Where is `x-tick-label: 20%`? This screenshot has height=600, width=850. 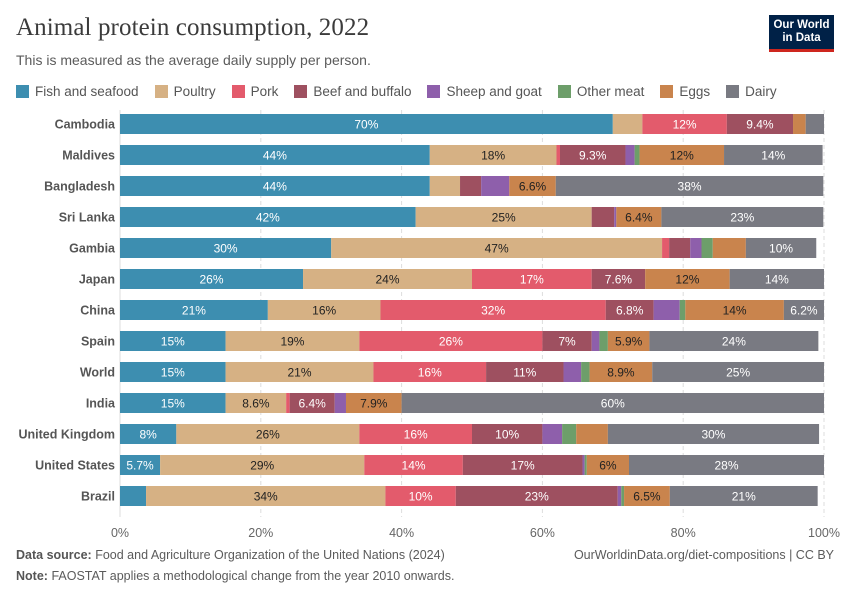
x-tick-label: 20% is located at coordinates (260, 532).